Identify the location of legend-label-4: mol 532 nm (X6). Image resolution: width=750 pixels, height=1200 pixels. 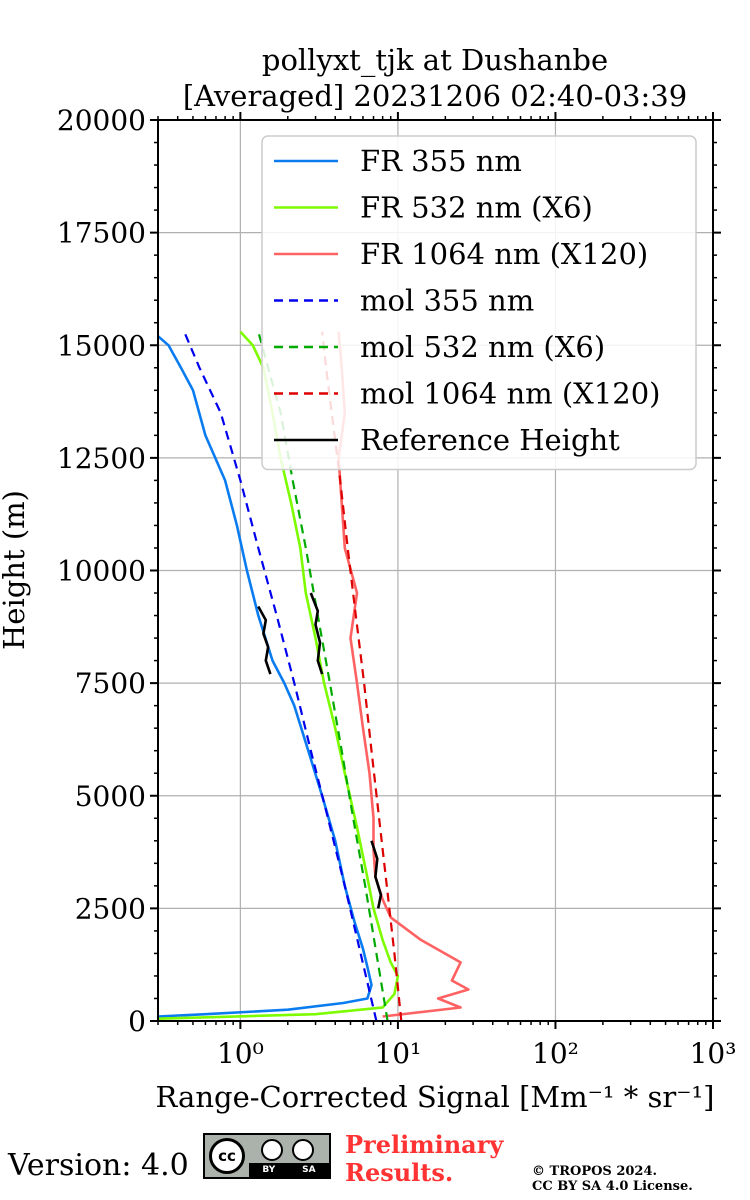
(482, 347).